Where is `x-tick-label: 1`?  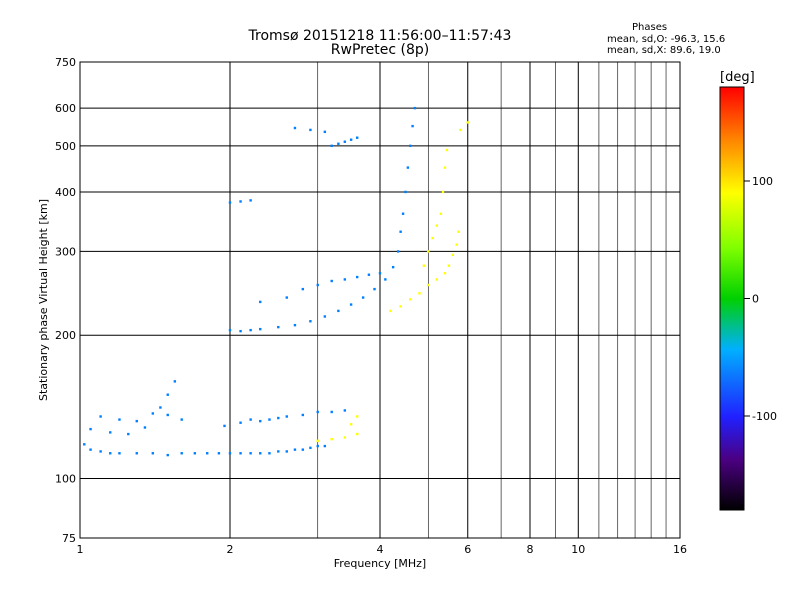
x-tick-label: 1 is located at coordinates (80, 549).